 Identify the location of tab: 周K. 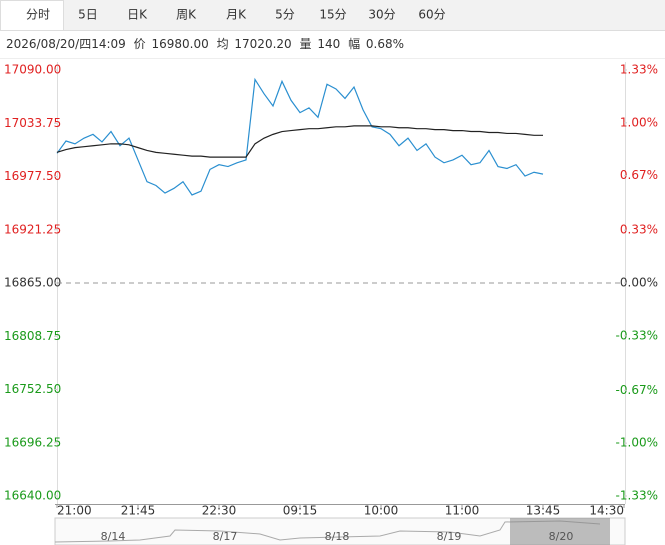
(186, 15).